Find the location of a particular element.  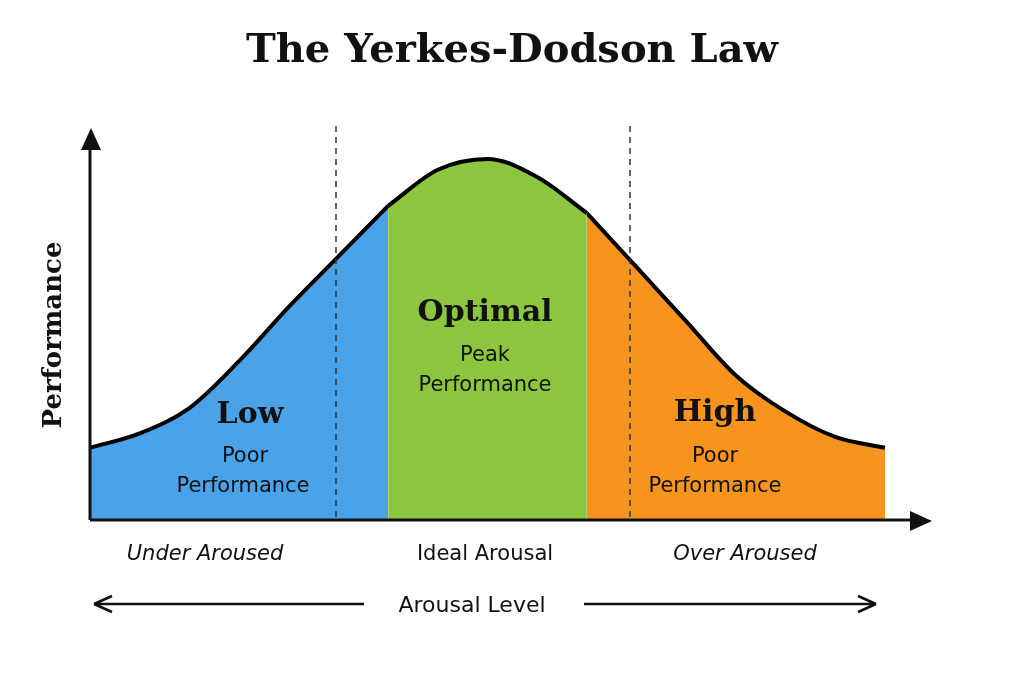

annotation: Low is located at coordinates (250, 412).